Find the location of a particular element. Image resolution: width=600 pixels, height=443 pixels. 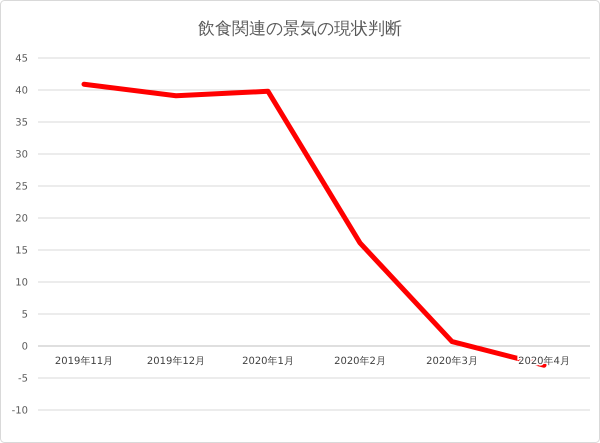

y-tick-label: 45 is located at coordinates (21, 59).